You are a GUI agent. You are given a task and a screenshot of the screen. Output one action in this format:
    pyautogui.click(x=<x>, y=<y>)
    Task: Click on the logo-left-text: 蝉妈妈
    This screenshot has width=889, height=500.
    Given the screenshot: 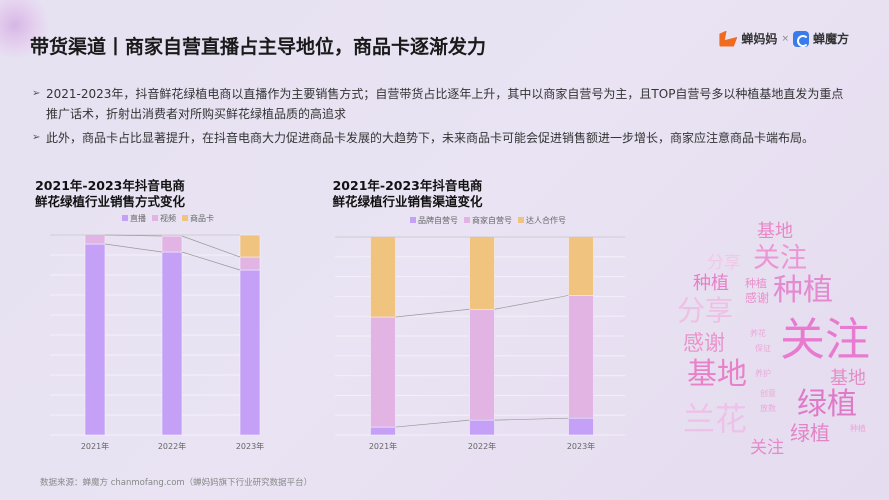 What is the action you would take?
    pyautogui.click(x=759, y=39)
    